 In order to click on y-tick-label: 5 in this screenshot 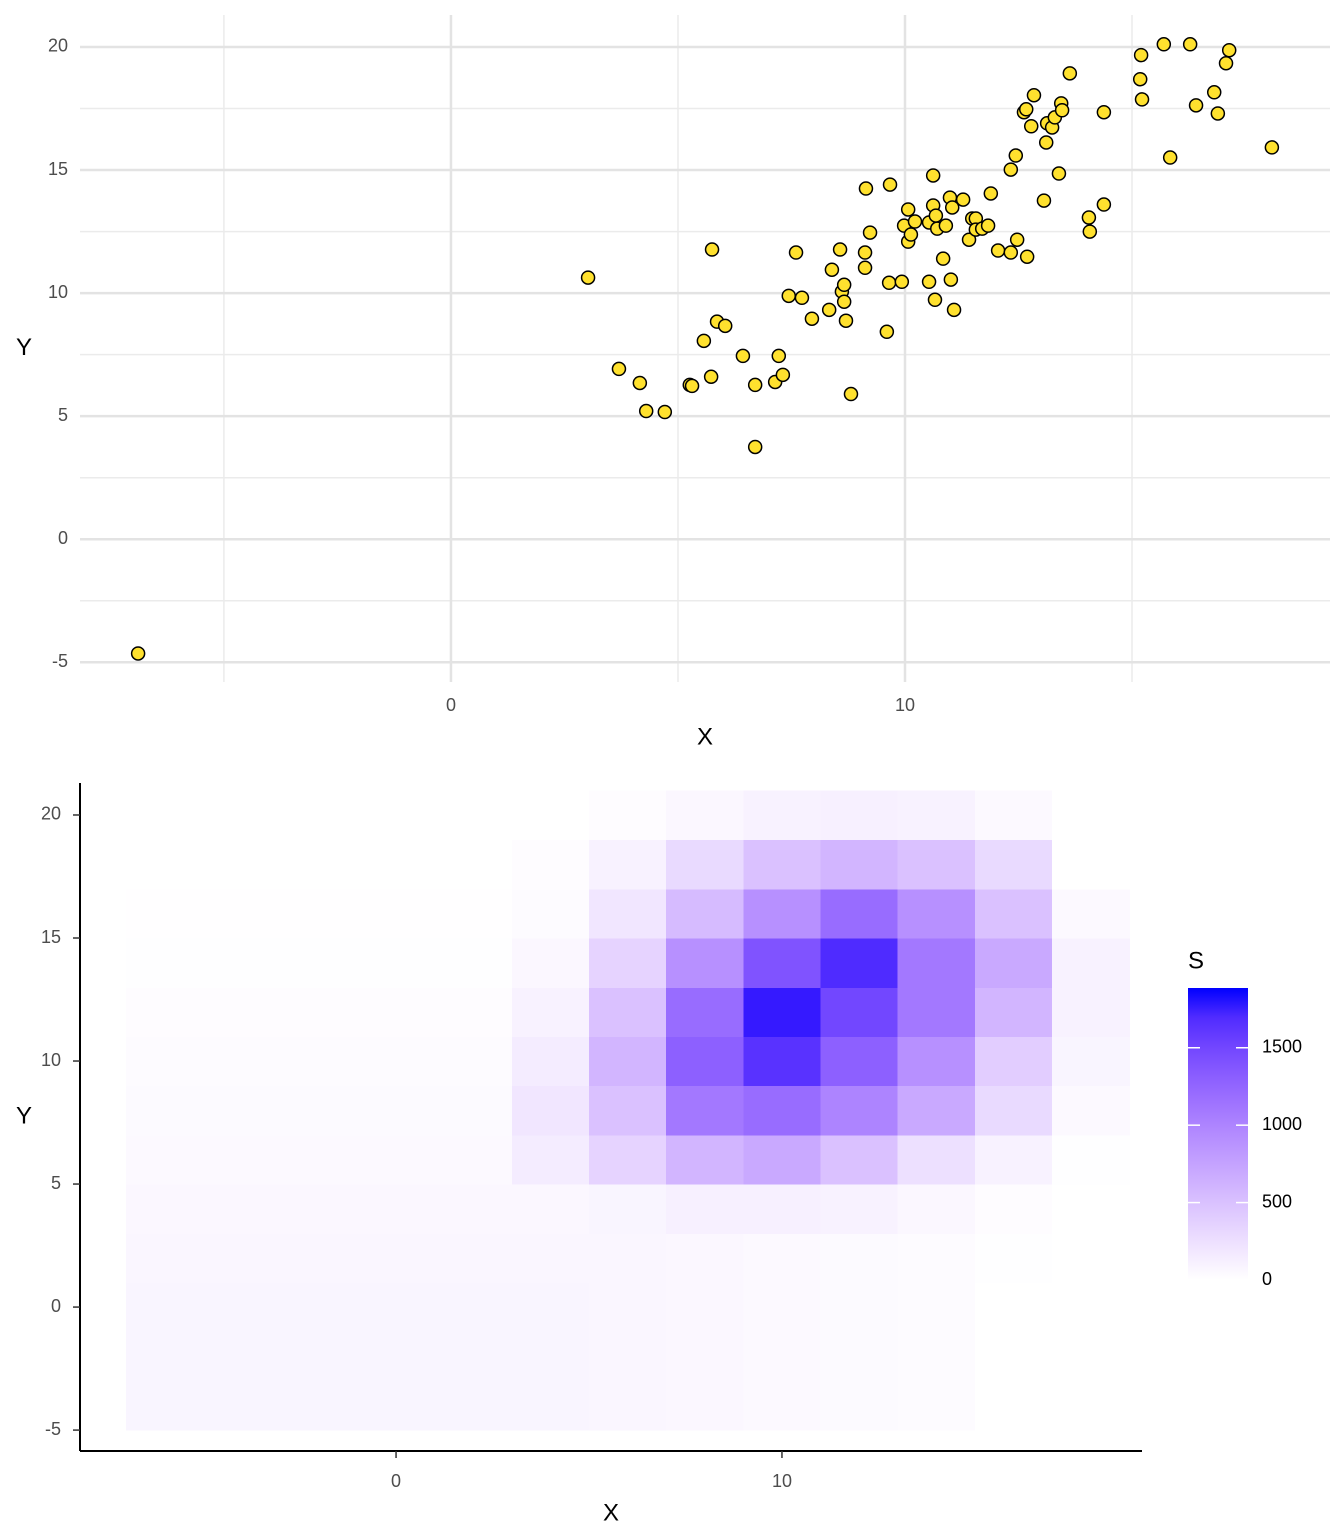, I will do `click(56, 1183)`.